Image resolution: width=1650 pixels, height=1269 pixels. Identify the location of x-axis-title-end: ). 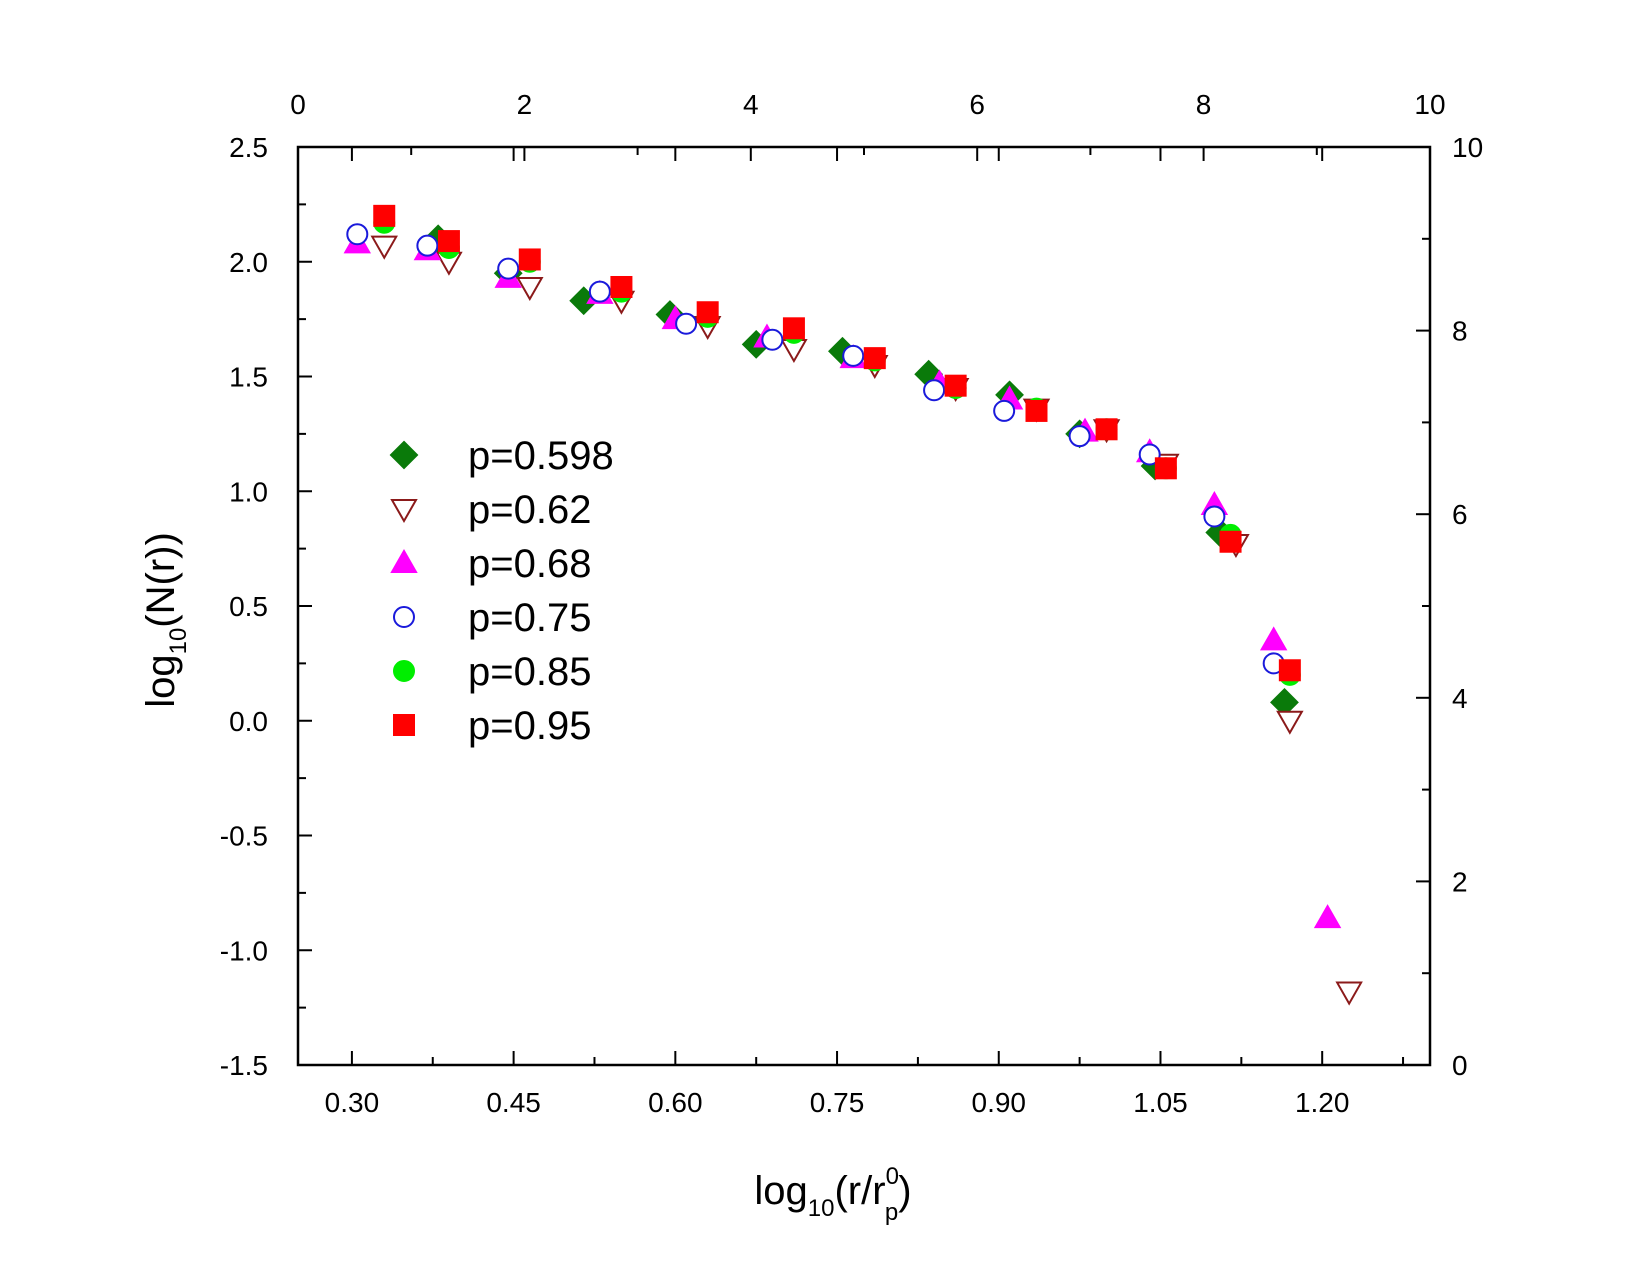
(904, 1191).